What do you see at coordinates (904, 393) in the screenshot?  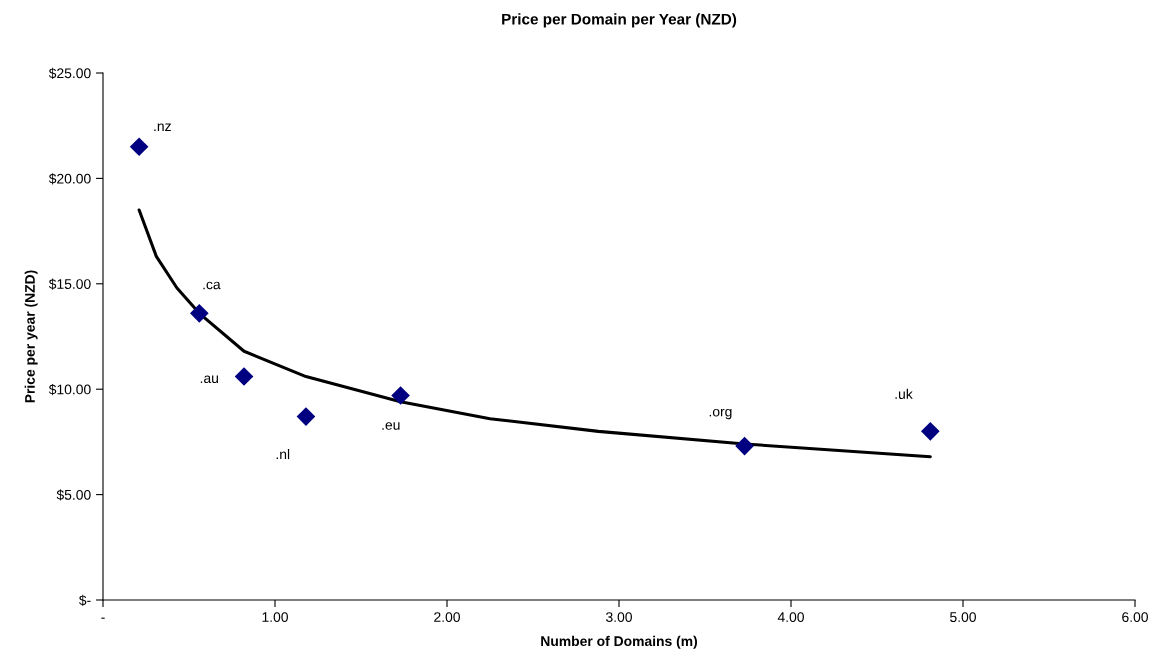 I see `annotation: .uk` at bounding box center [904, 393].